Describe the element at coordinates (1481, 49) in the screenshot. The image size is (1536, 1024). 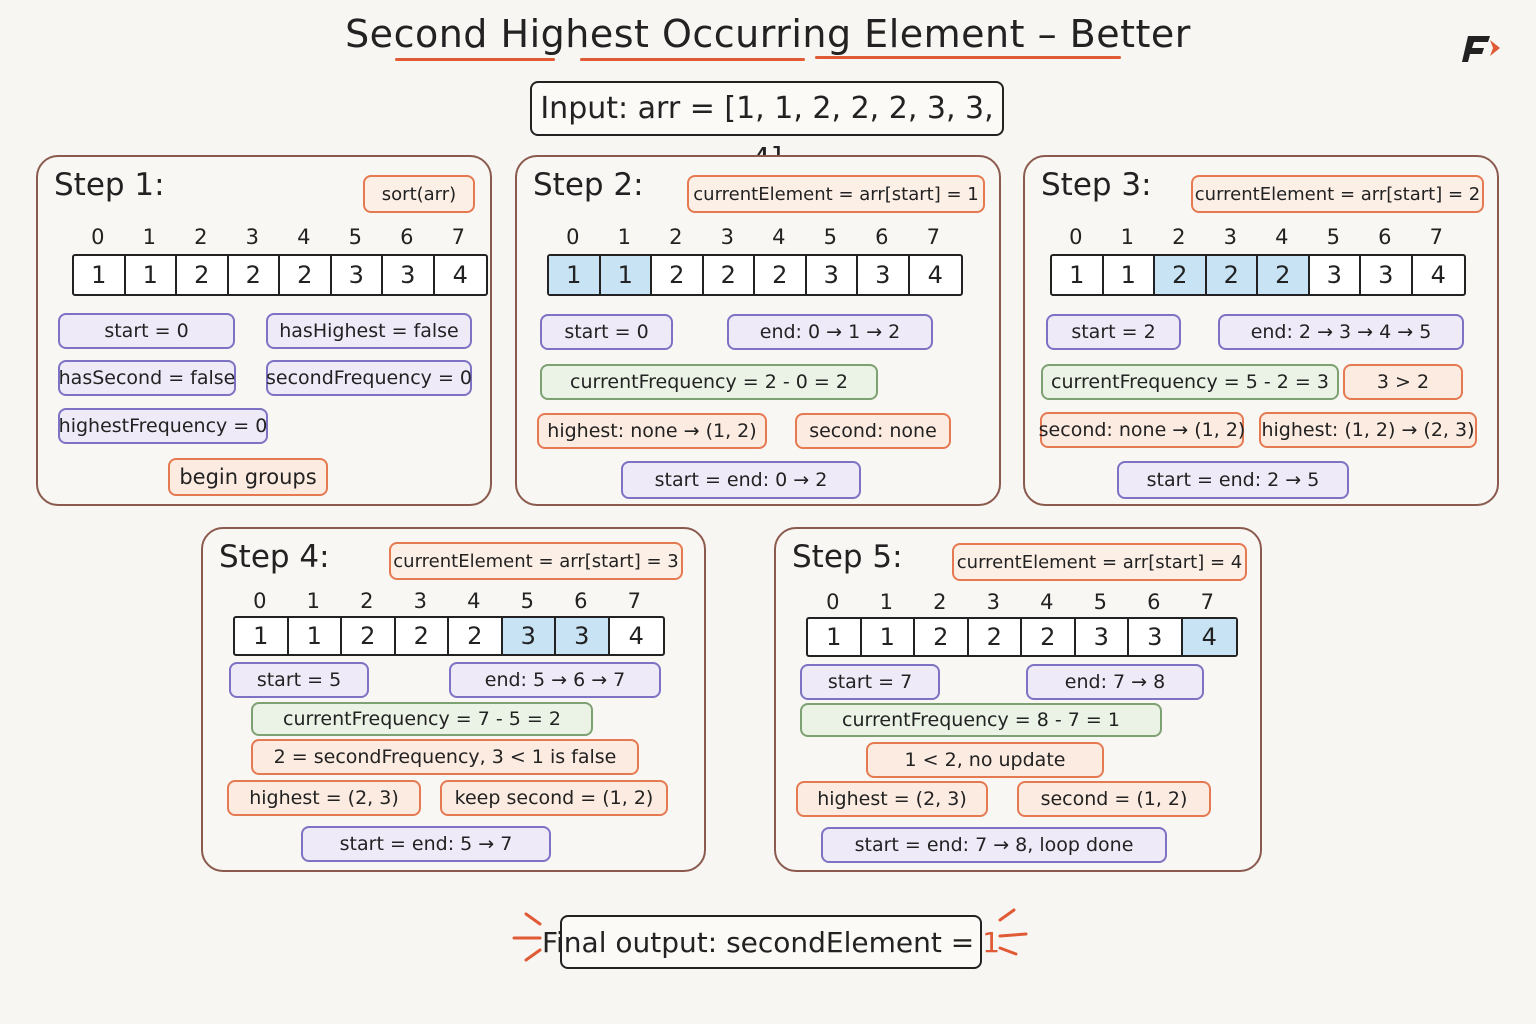
I see `brand-logo` at that location.